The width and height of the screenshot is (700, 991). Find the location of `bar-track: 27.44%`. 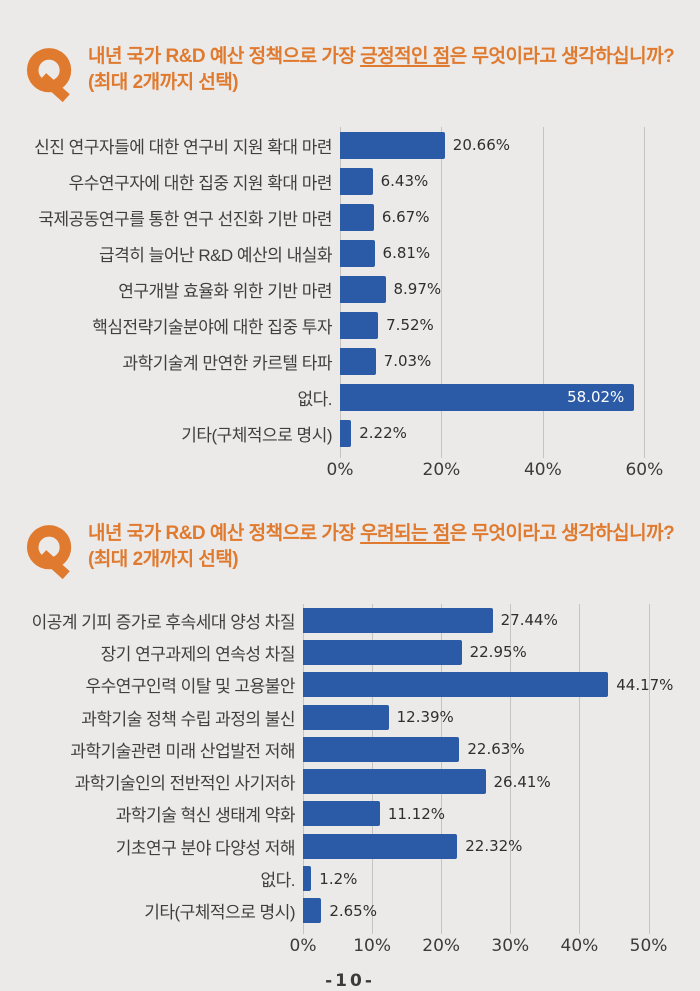

bar-track: 27.44% is located at coordinates (496, 620).